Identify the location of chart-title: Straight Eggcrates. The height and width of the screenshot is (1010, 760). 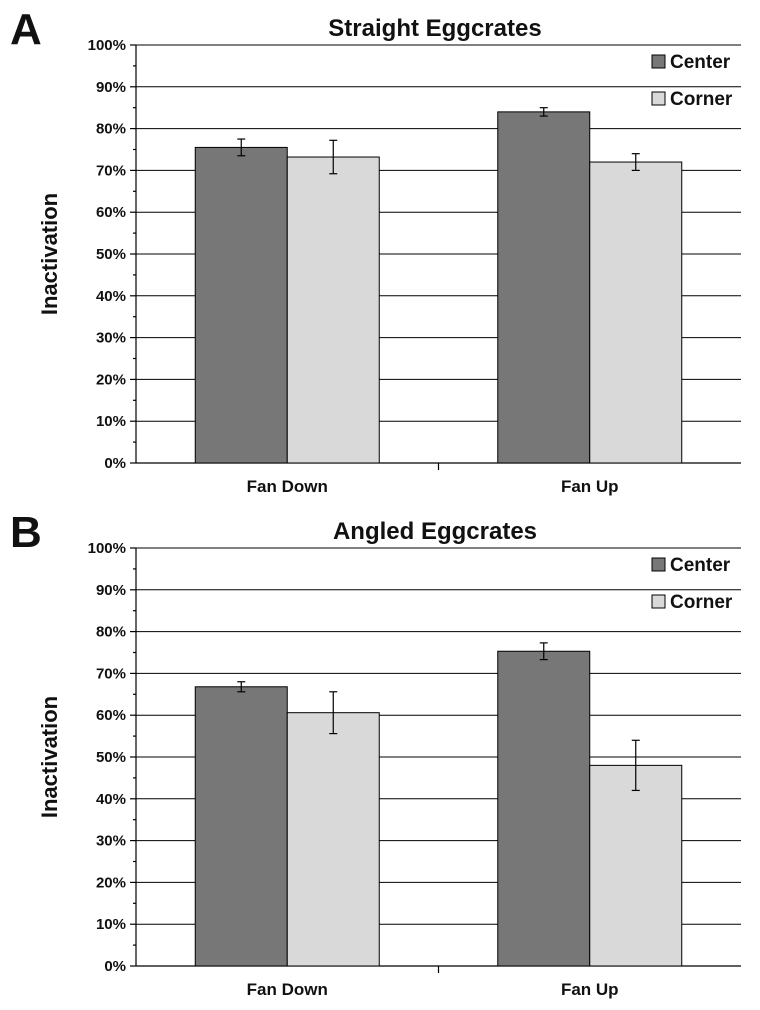
(434, 28).